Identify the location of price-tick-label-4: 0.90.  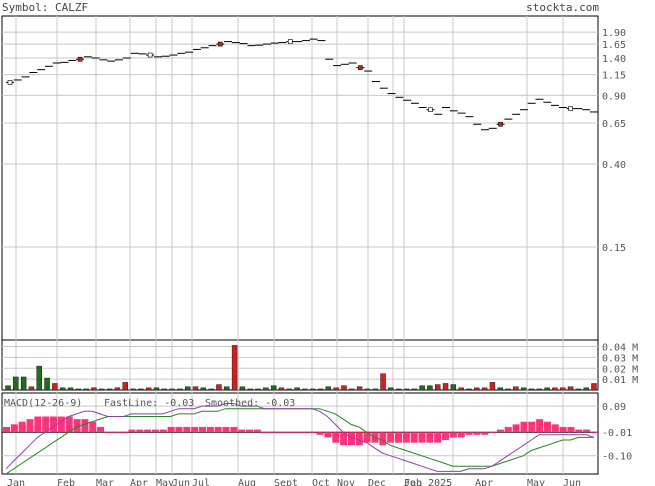
(614, 96).